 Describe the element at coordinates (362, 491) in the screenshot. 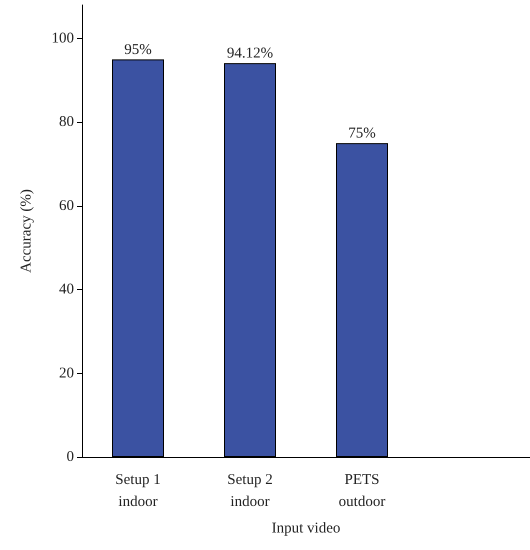

I see `x-tick-label: PETS outdoor` at that location.